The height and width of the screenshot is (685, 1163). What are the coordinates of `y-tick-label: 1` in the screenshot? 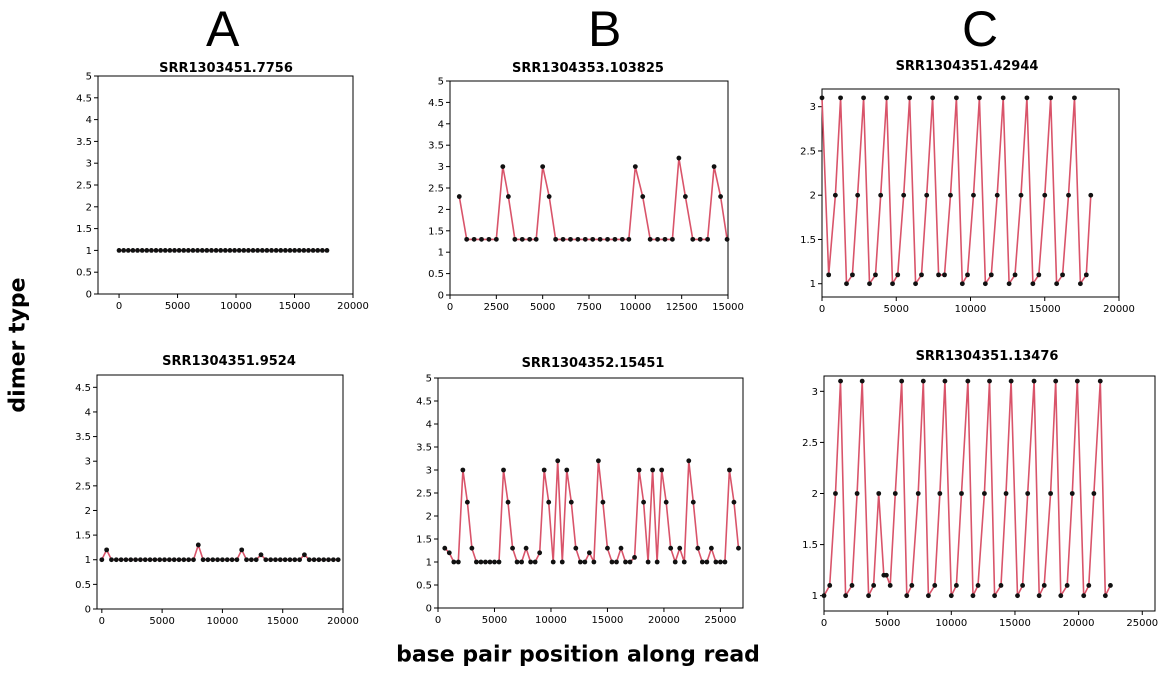 It's located at (813, 284).